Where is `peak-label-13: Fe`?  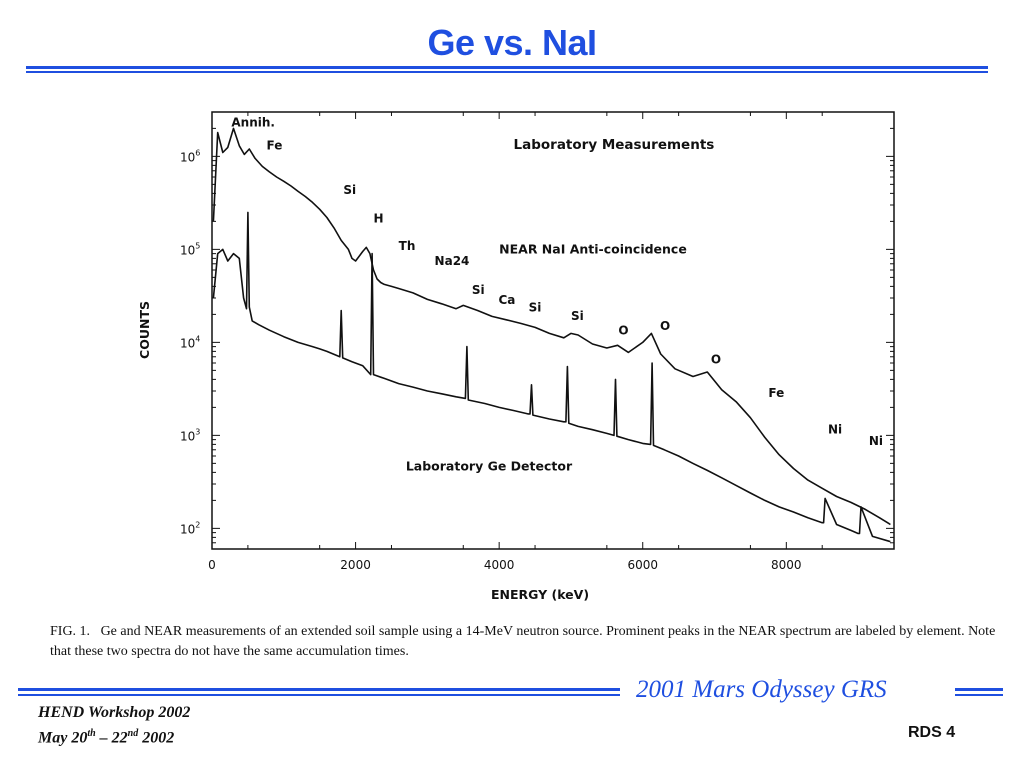 peak-label-13: Fe is located at coordinates (776, 393).